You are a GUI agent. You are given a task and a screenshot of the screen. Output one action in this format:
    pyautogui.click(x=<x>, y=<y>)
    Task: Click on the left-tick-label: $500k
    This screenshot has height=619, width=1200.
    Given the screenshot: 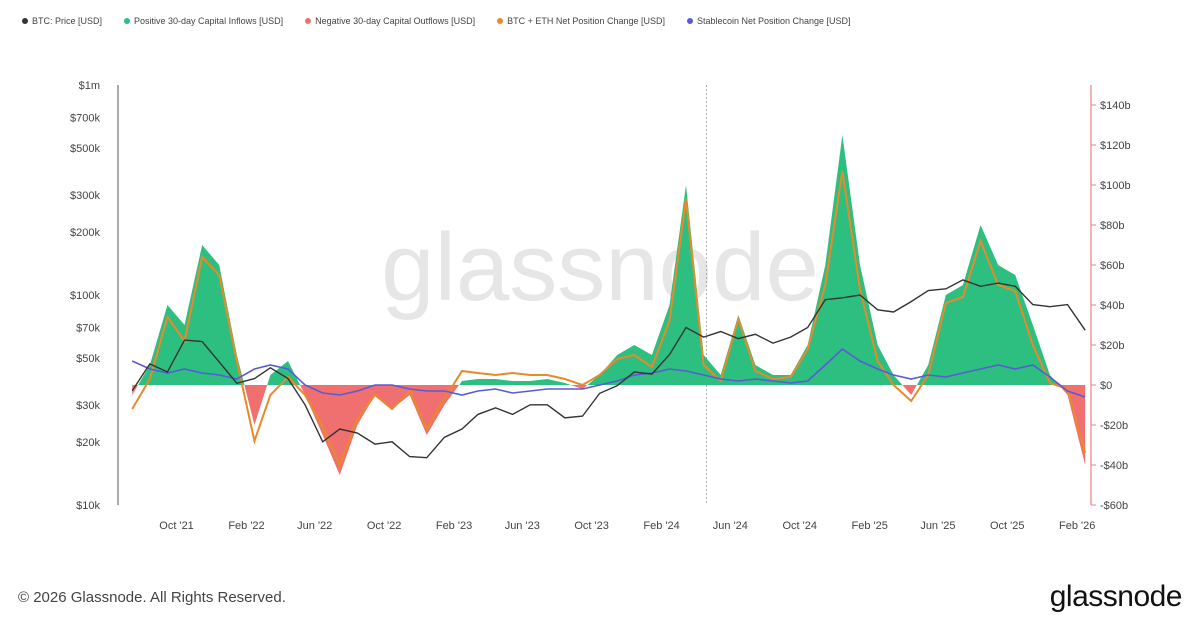 What is the action you would take?
    pyautogui.click(x=85, y=149)
    